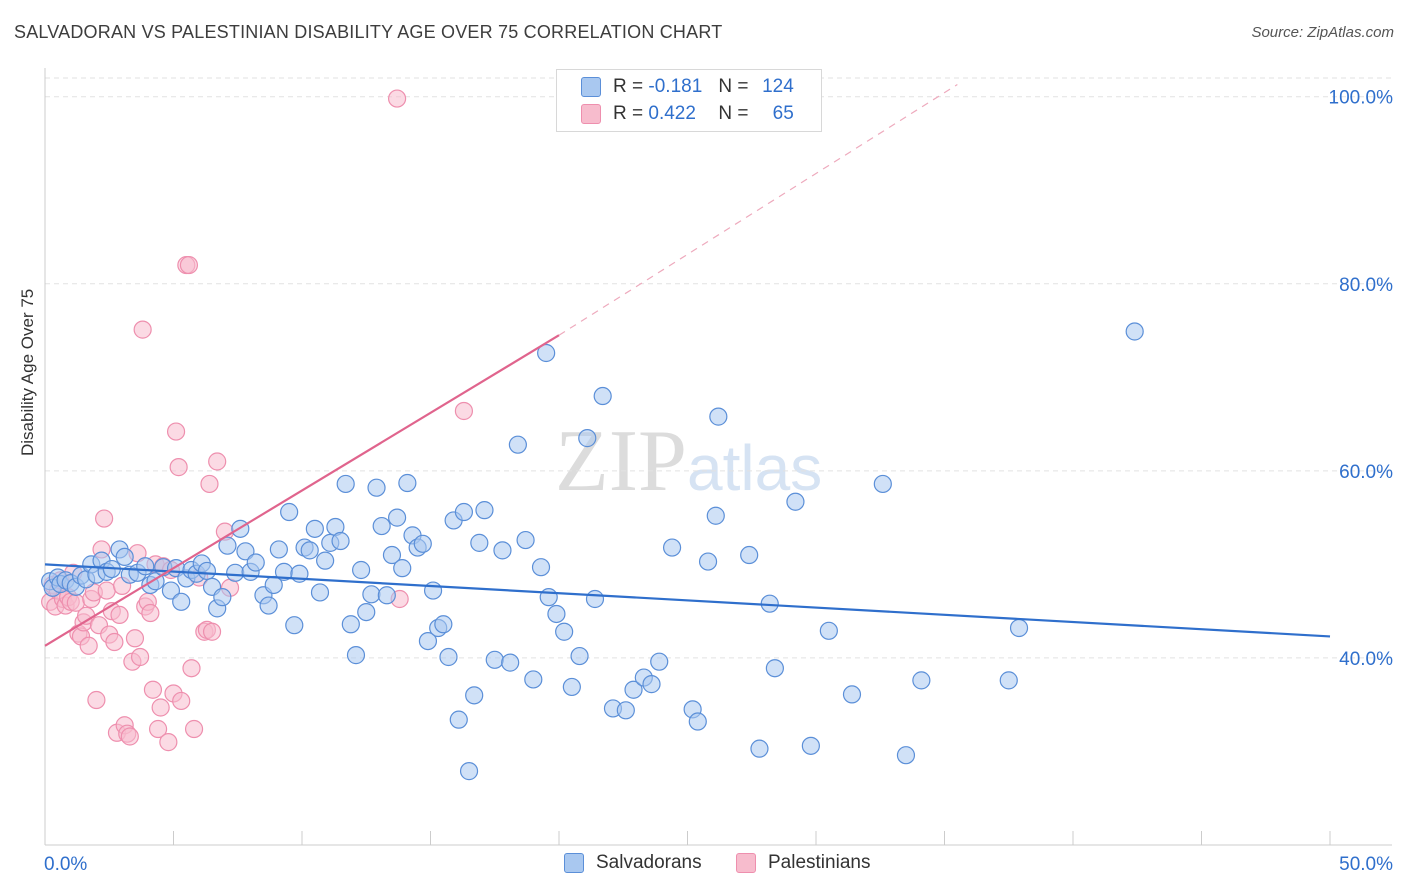 This screenshot has height=892, width=1406. What do you see at coordinates (628, 113) in the screenshot?
I see `palestinian-r-label: R =` at bounding box center [628, 113].